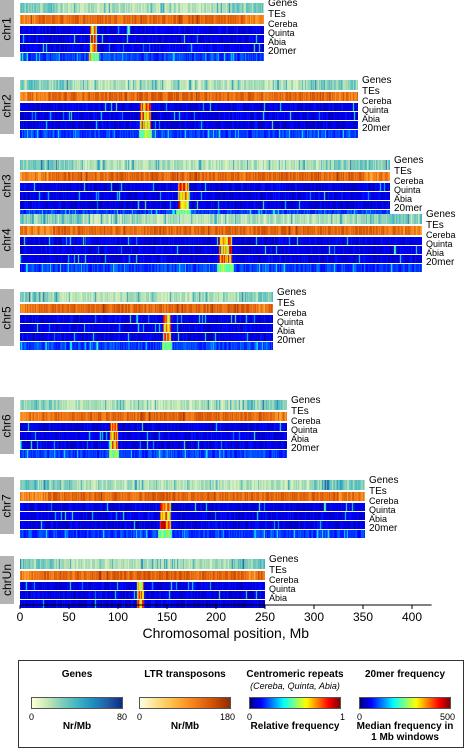 This screenshot has height=752, width=474. Describe the element at coordinates (227, 717) in the screenshot. I see `legend-max: 180` at that location.